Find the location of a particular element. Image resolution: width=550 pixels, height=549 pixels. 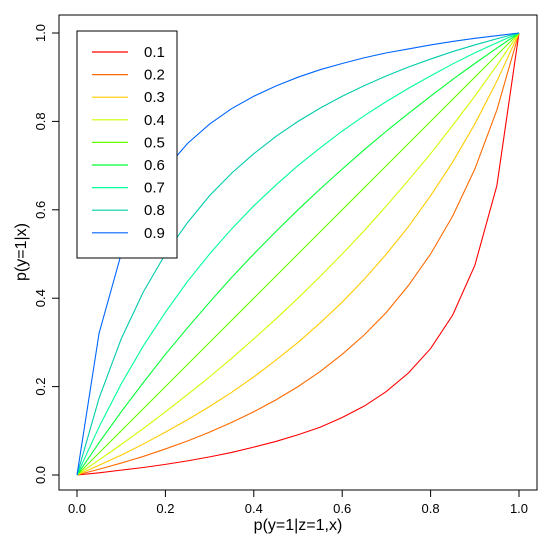

y-tick-label: 0.0 is located at coordinates (40, 475).